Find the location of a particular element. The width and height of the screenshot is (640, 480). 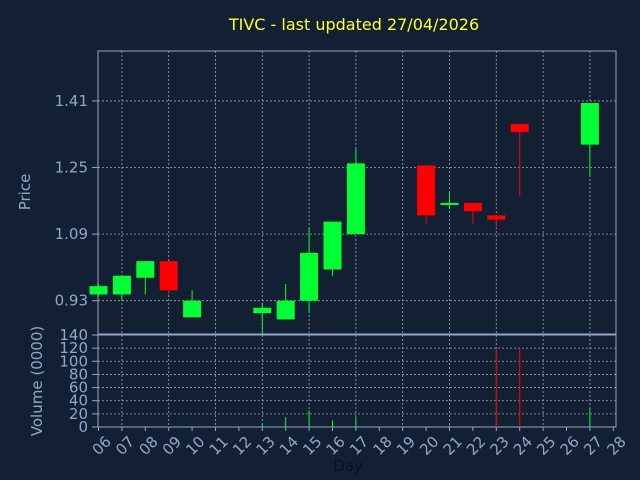

x-axis-label: Day is located at coordinates (348, 466).